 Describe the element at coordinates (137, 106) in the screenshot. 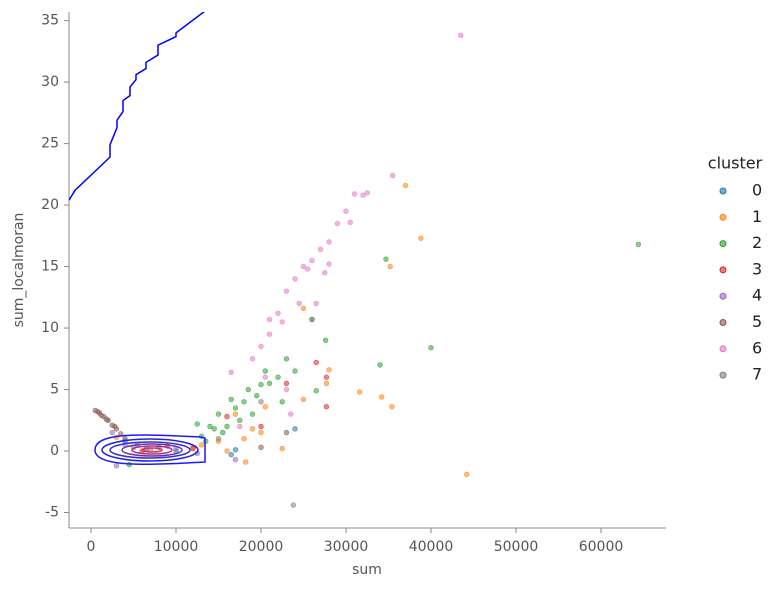

I see `line` at that location.